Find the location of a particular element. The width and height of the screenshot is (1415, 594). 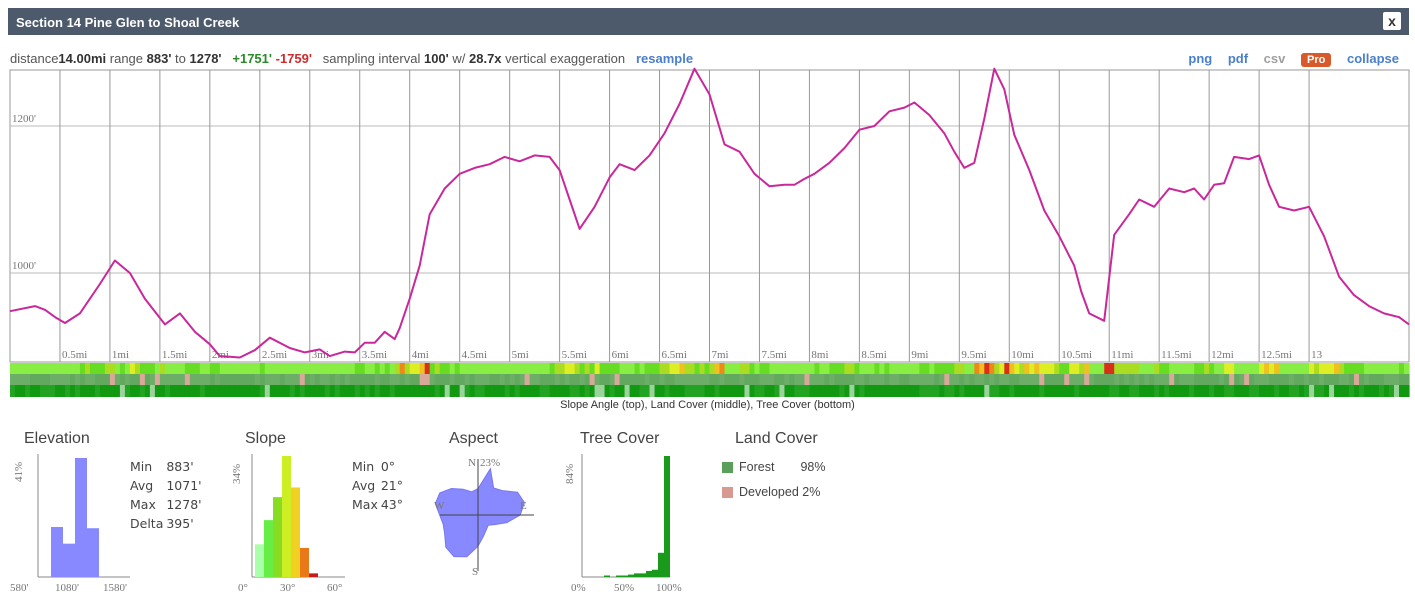

tree-cover-heading: Tree Cover is located at coordinates (620, 438).